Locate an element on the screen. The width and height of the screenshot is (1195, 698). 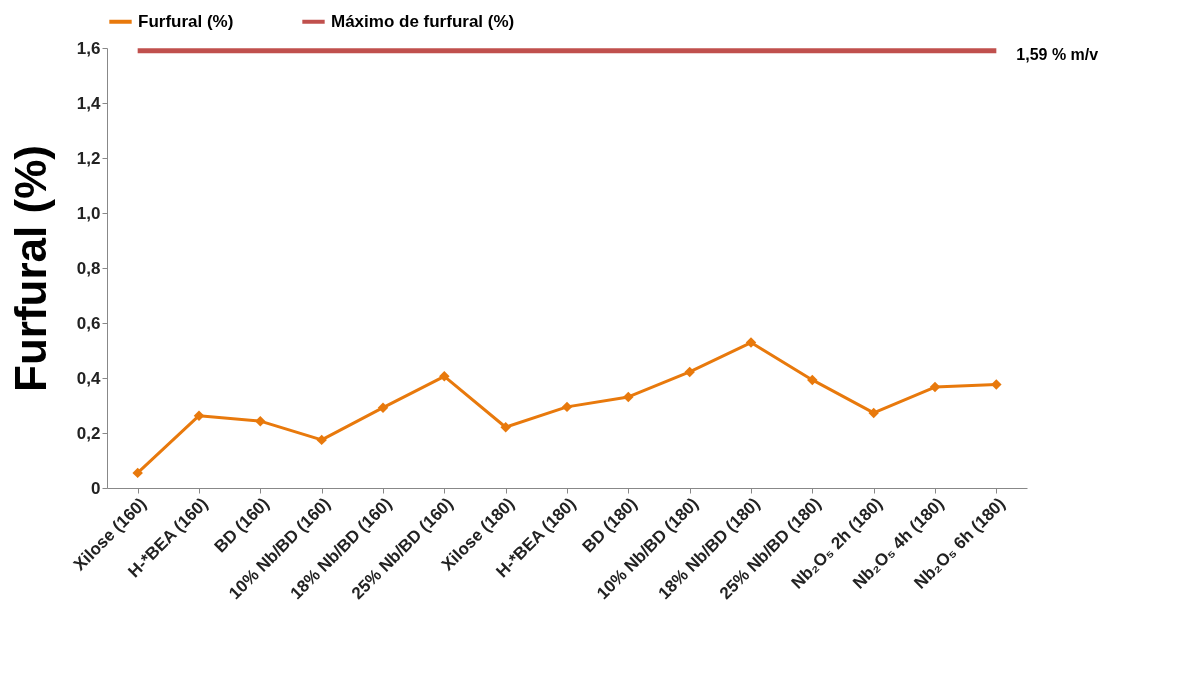
y-tick-label: 1,6 is located at coordinates (88, 48).